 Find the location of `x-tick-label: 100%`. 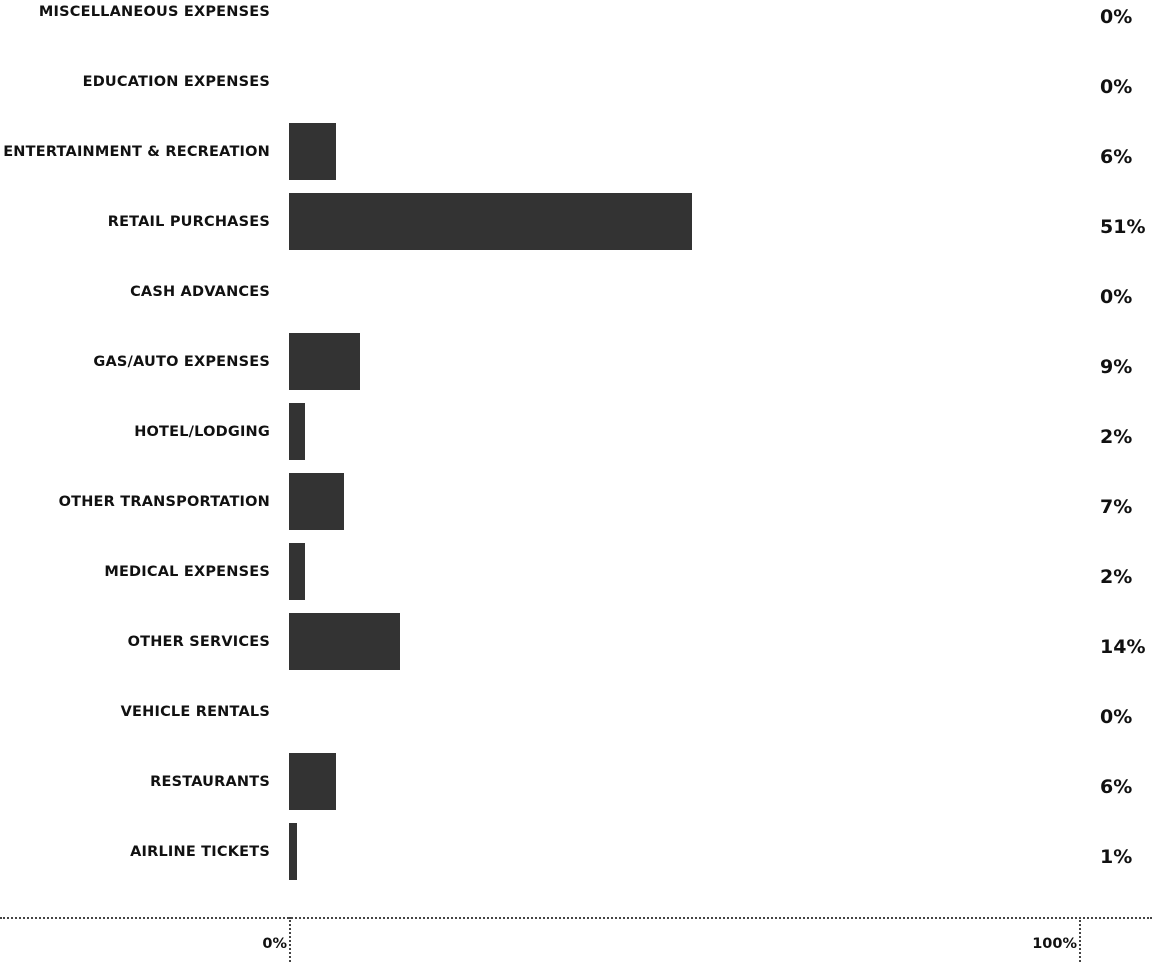

x-tick-label: 100% is located at coordinates (1054, 944).